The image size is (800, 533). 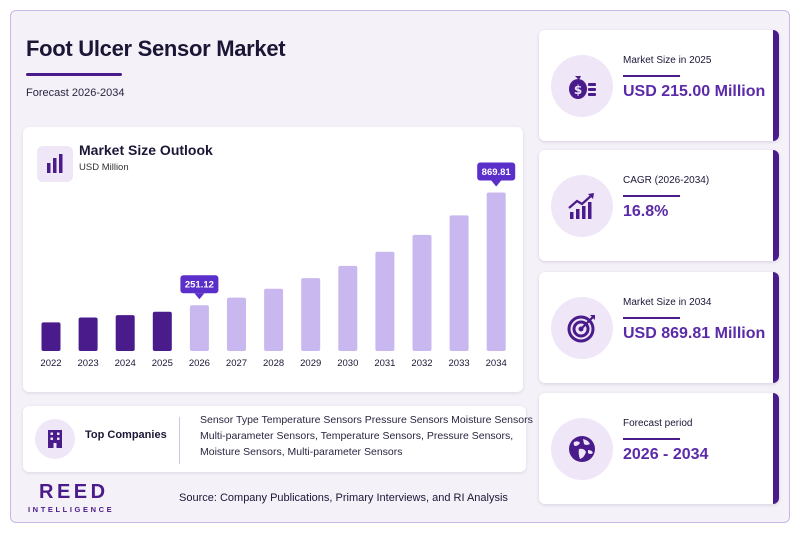 What do you see at coordinates (273, 363) in the screenshot?
I see `x-tick-label: 2028` at bounding box center [273, 363].